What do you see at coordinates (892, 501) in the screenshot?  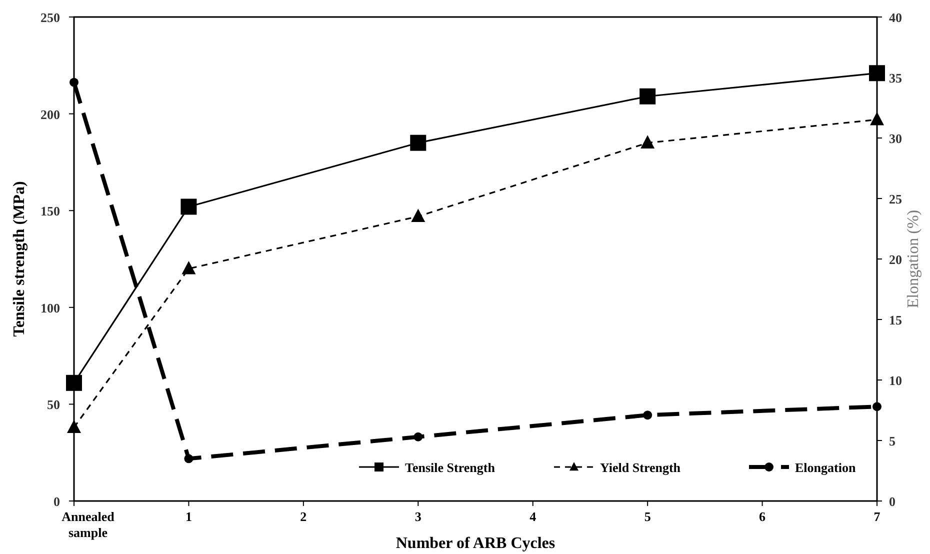 I see `y2-tick-label: 0` at bounding box center [892, 501].